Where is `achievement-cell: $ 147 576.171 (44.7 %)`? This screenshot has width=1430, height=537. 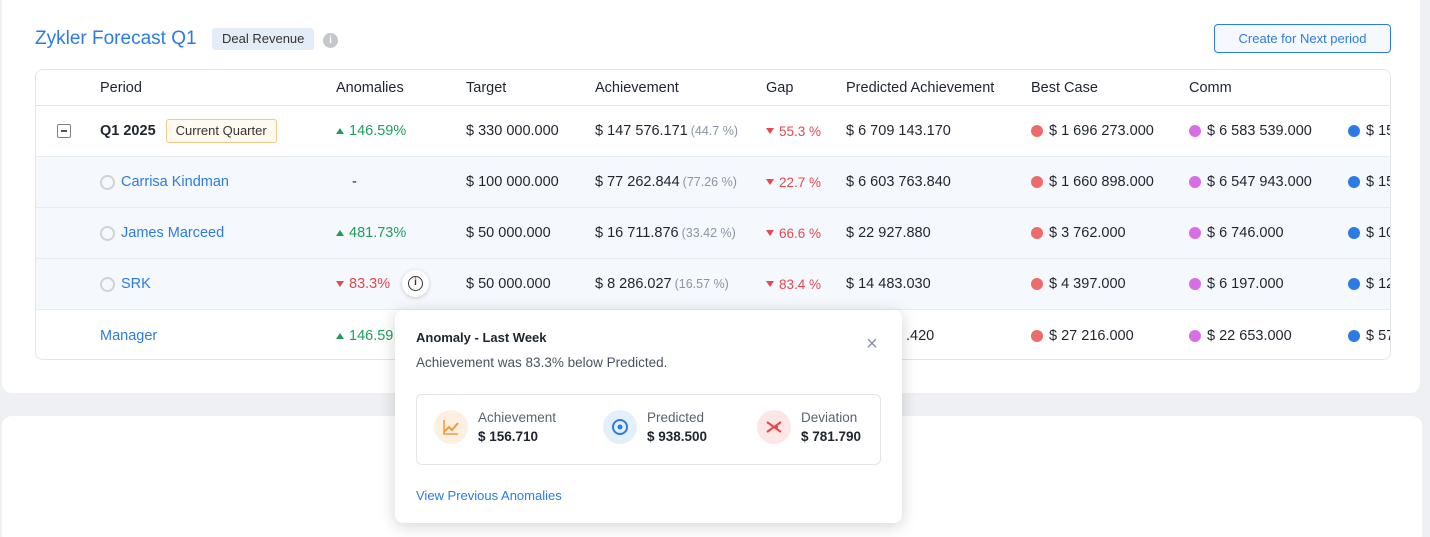 achievement-cell: $ 147 576.171 (44.7 %) is located at coordinates (666, 131).